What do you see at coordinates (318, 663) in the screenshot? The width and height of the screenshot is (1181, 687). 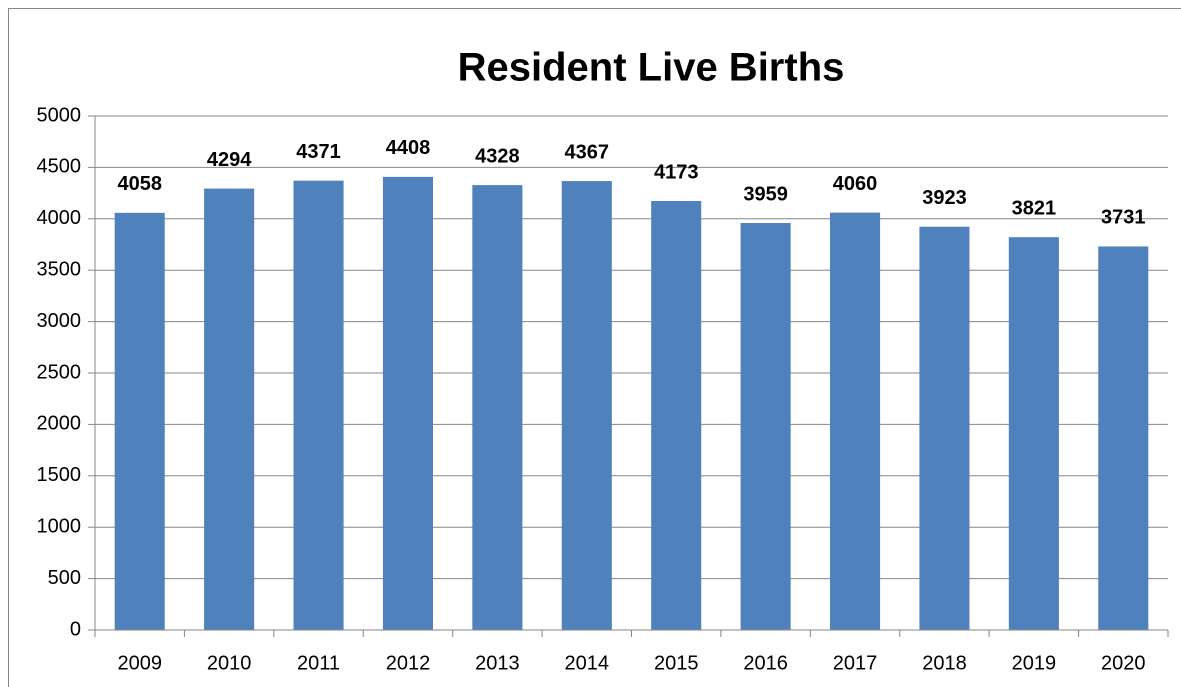 I see `x-tick-label: 2011` at bounding box center [318, 663].